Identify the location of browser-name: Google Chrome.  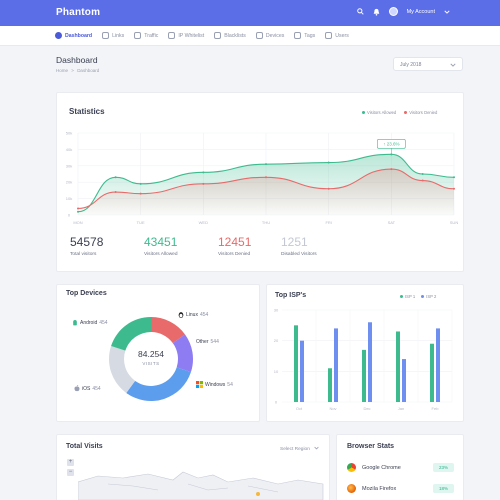
(381, 467).